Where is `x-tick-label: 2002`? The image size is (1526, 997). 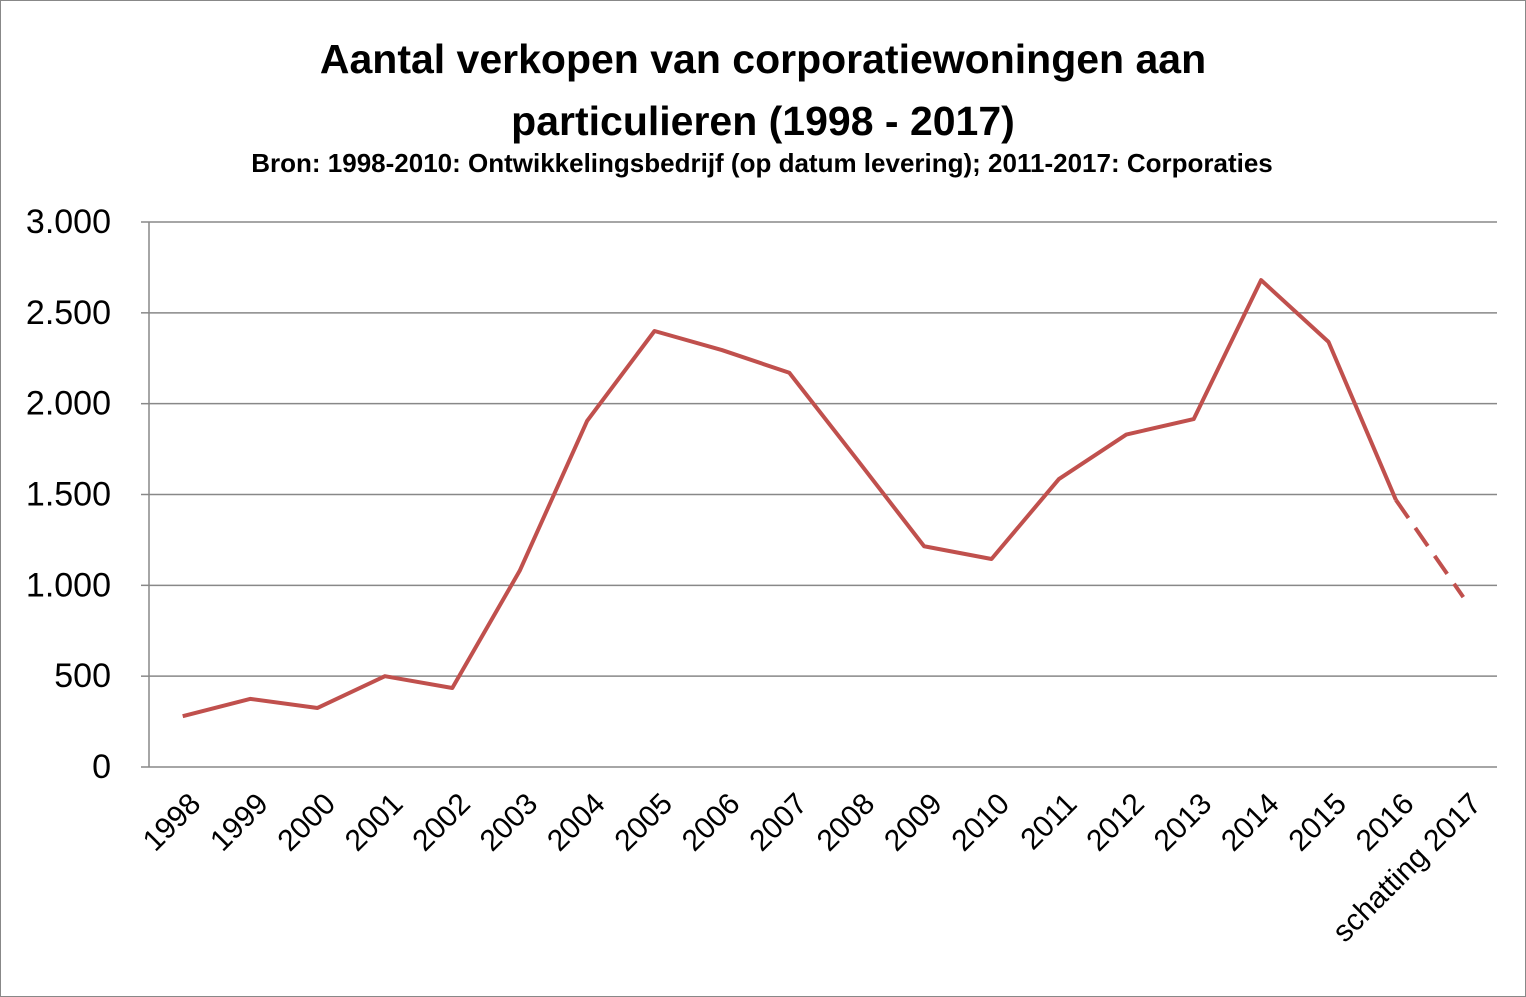 x-tick-label: 2002 is located at coordinates (441, 822).